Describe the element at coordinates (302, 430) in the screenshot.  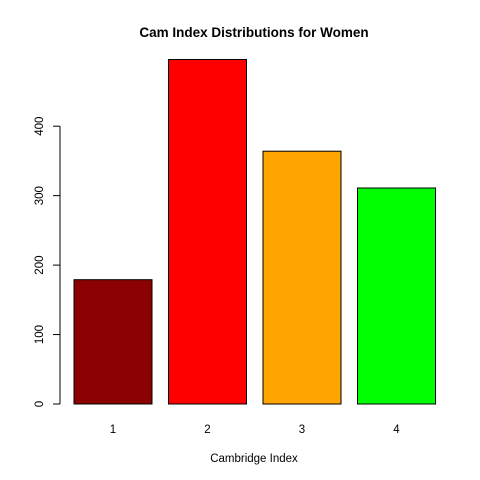
I see `x-tick-label: 3` at that location.